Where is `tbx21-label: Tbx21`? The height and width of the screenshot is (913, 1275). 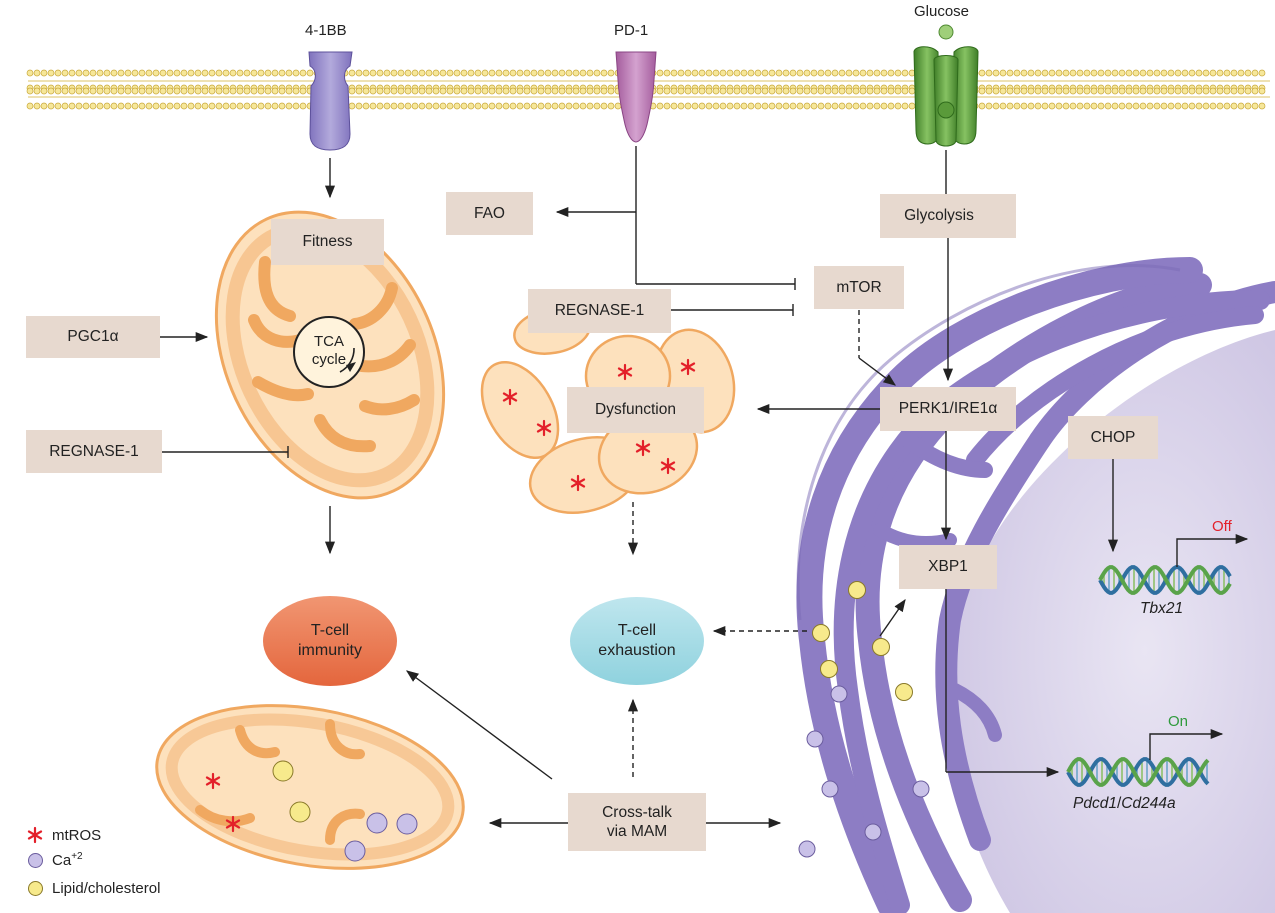
tbx21-label: Tbx21 is located at coordinates (1162, 608).